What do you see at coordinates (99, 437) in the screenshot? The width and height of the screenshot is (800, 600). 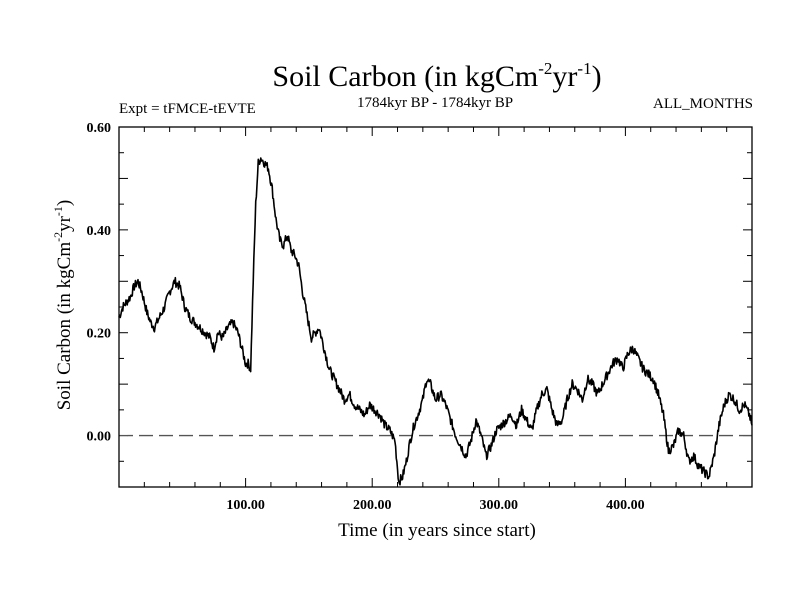 I see `y-tick-label: 0.00` at bounding box center [99, 437].